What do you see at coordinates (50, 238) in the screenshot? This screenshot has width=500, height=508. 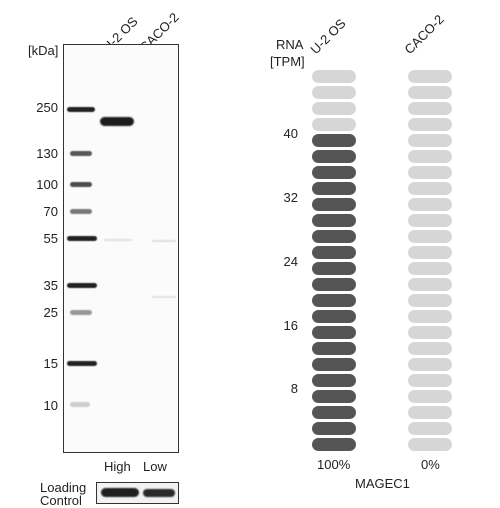 I see `marker-label-55: 55` at bounding box center [50, 238].